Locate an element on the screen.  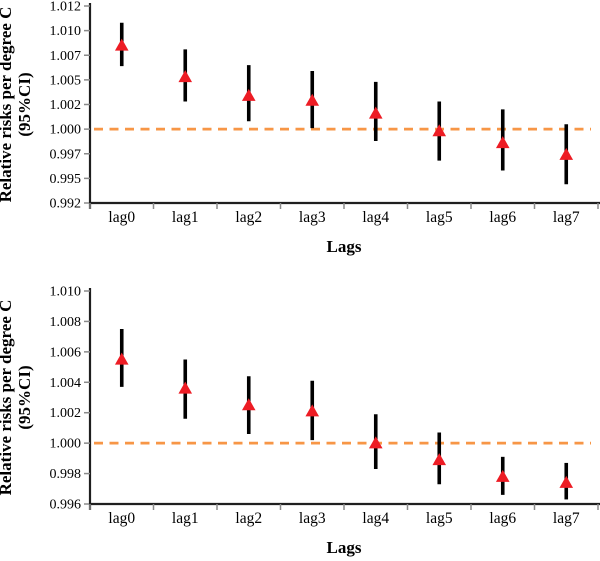
y-tick-label: 0.998 is located at coordinates (66, 474).